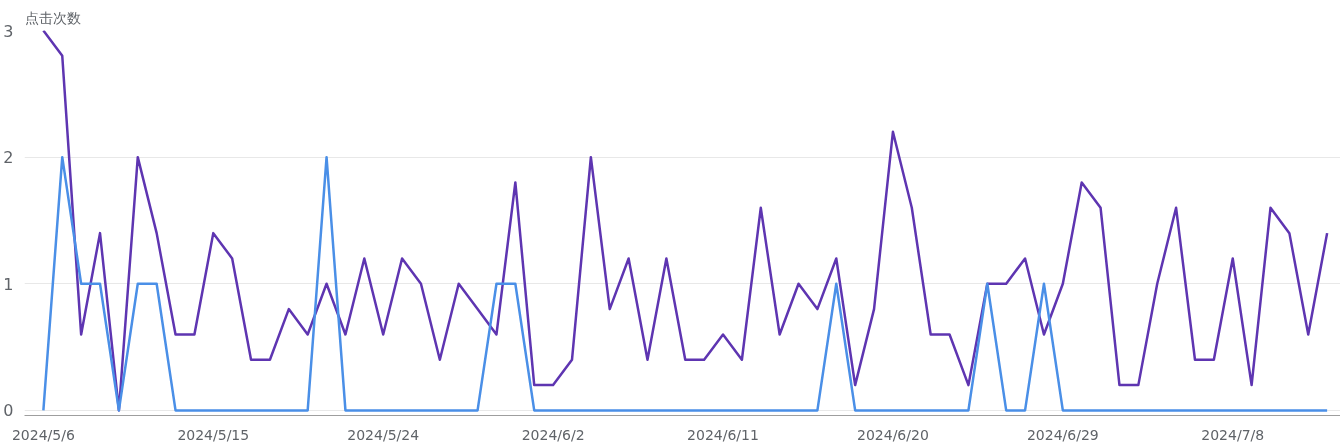 This screenshot has width=1340, height=445. Describe the element at coordinates (8, 284) in the screenshot. I see `y-tick-label: 1` at that location.